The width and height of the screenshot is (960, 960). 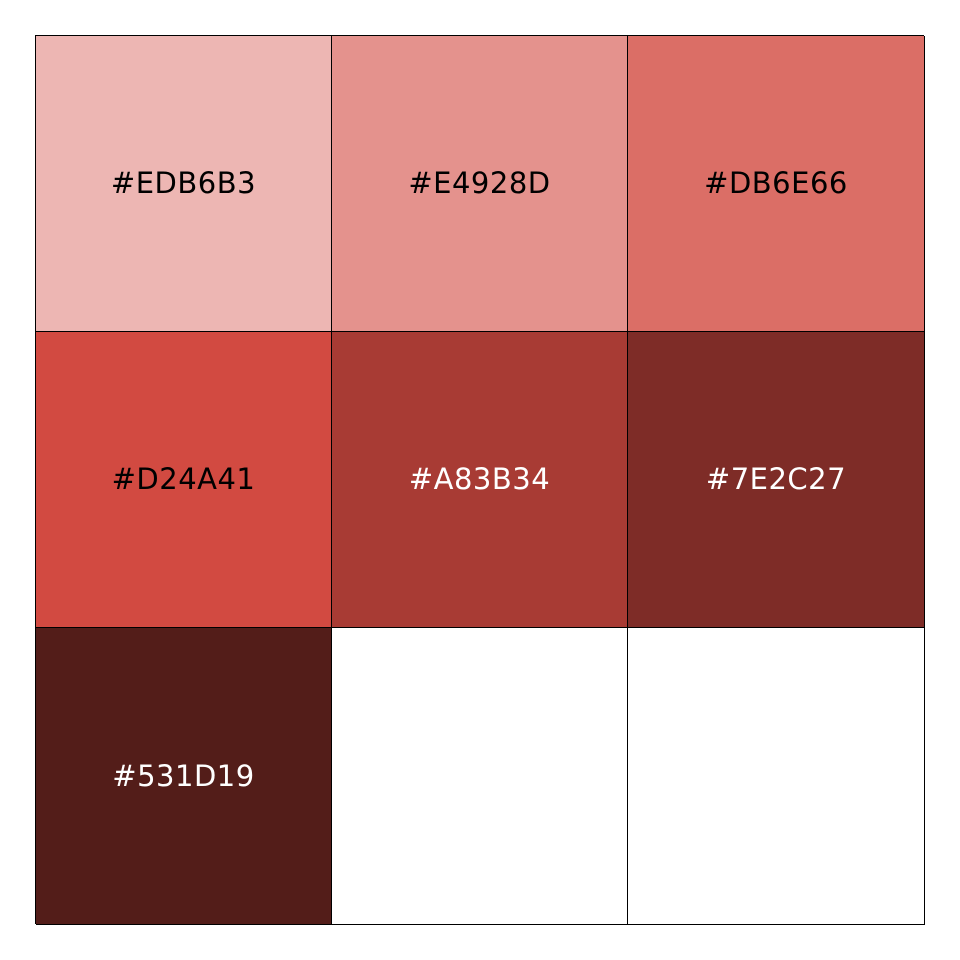 I want to click on color-swatch: #DB6E66, so click(x=776, y=184).